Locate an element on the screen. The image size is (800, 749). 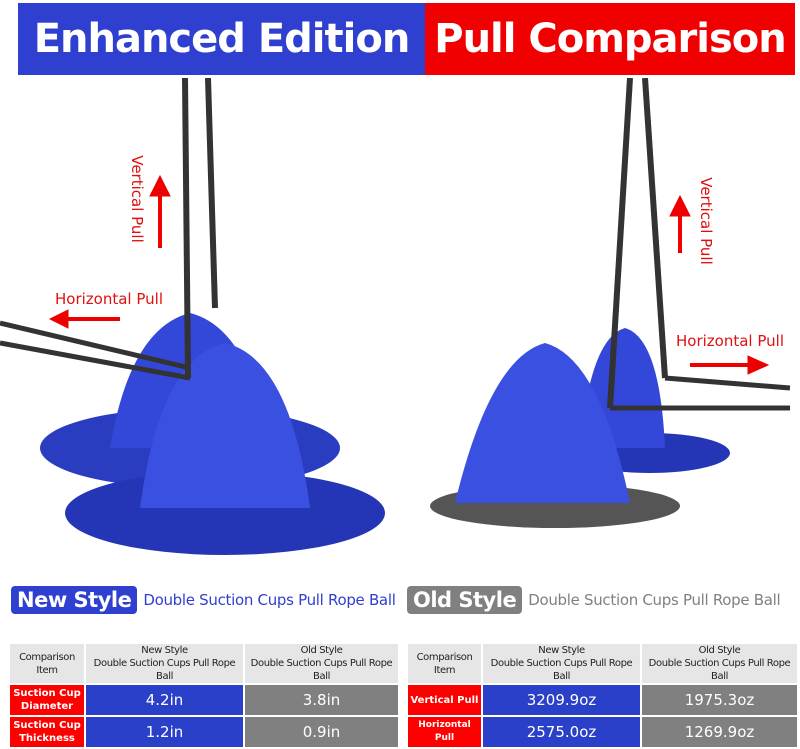
new-value: 2575.0oz is located at coordinates (561, 732).